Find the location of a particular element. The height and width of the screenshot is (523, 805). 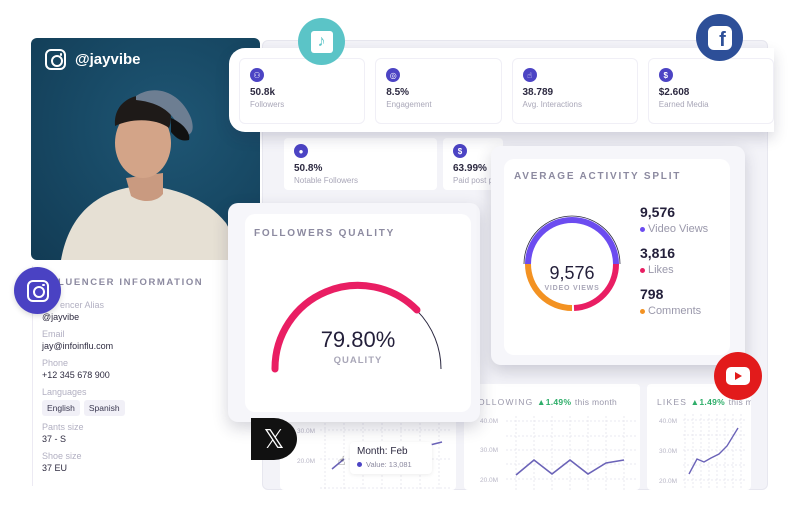

handle-text: @jayvibe is located at coordinates (108, 59).